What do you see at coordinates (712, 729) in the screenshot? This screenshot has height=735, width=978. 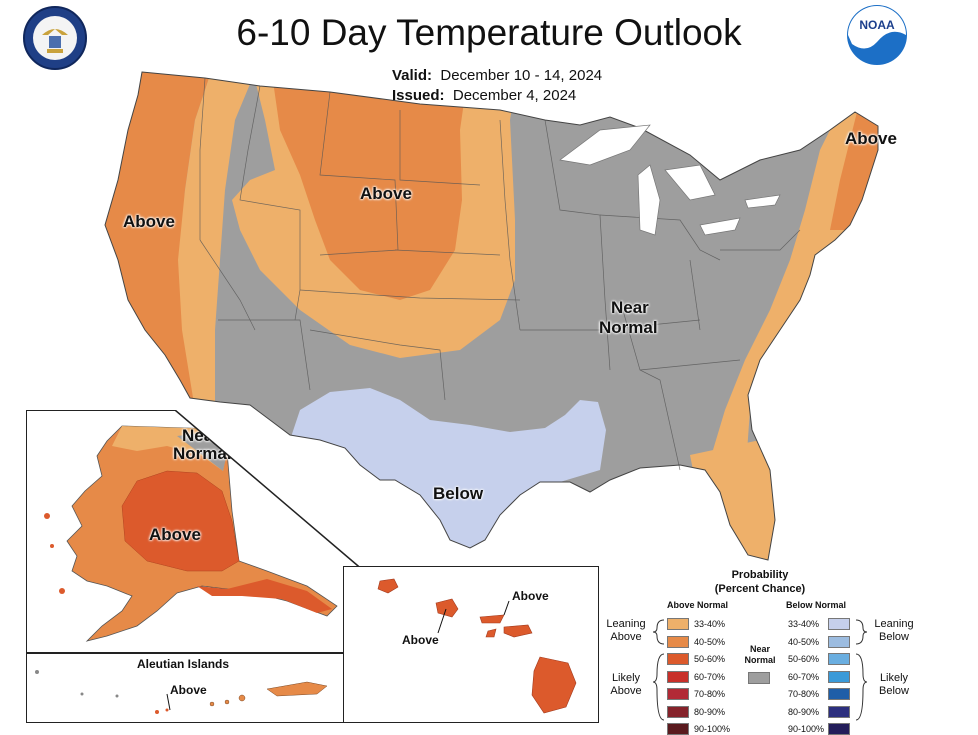 I see `legend-above-label: 90-100%` at bounding box center [712, 729].